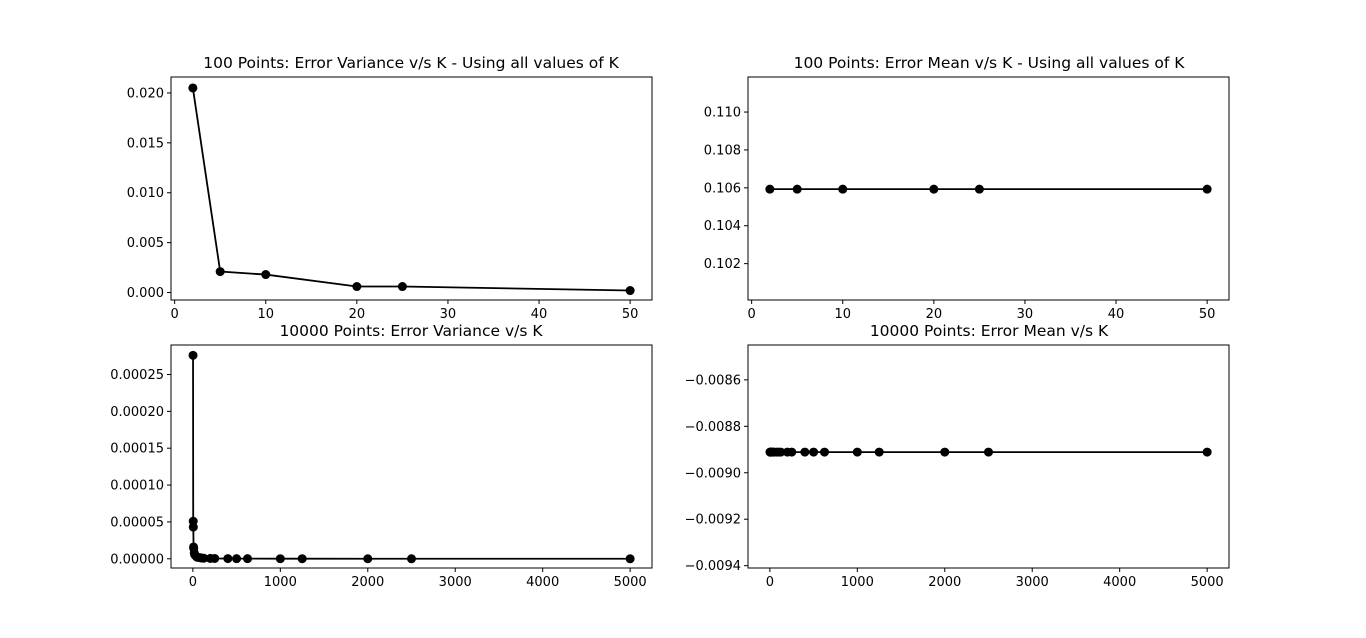  Describe the element at coordinates (137, 486) in the screenshot. I see `y-tick-label: 0.00010` at that location.